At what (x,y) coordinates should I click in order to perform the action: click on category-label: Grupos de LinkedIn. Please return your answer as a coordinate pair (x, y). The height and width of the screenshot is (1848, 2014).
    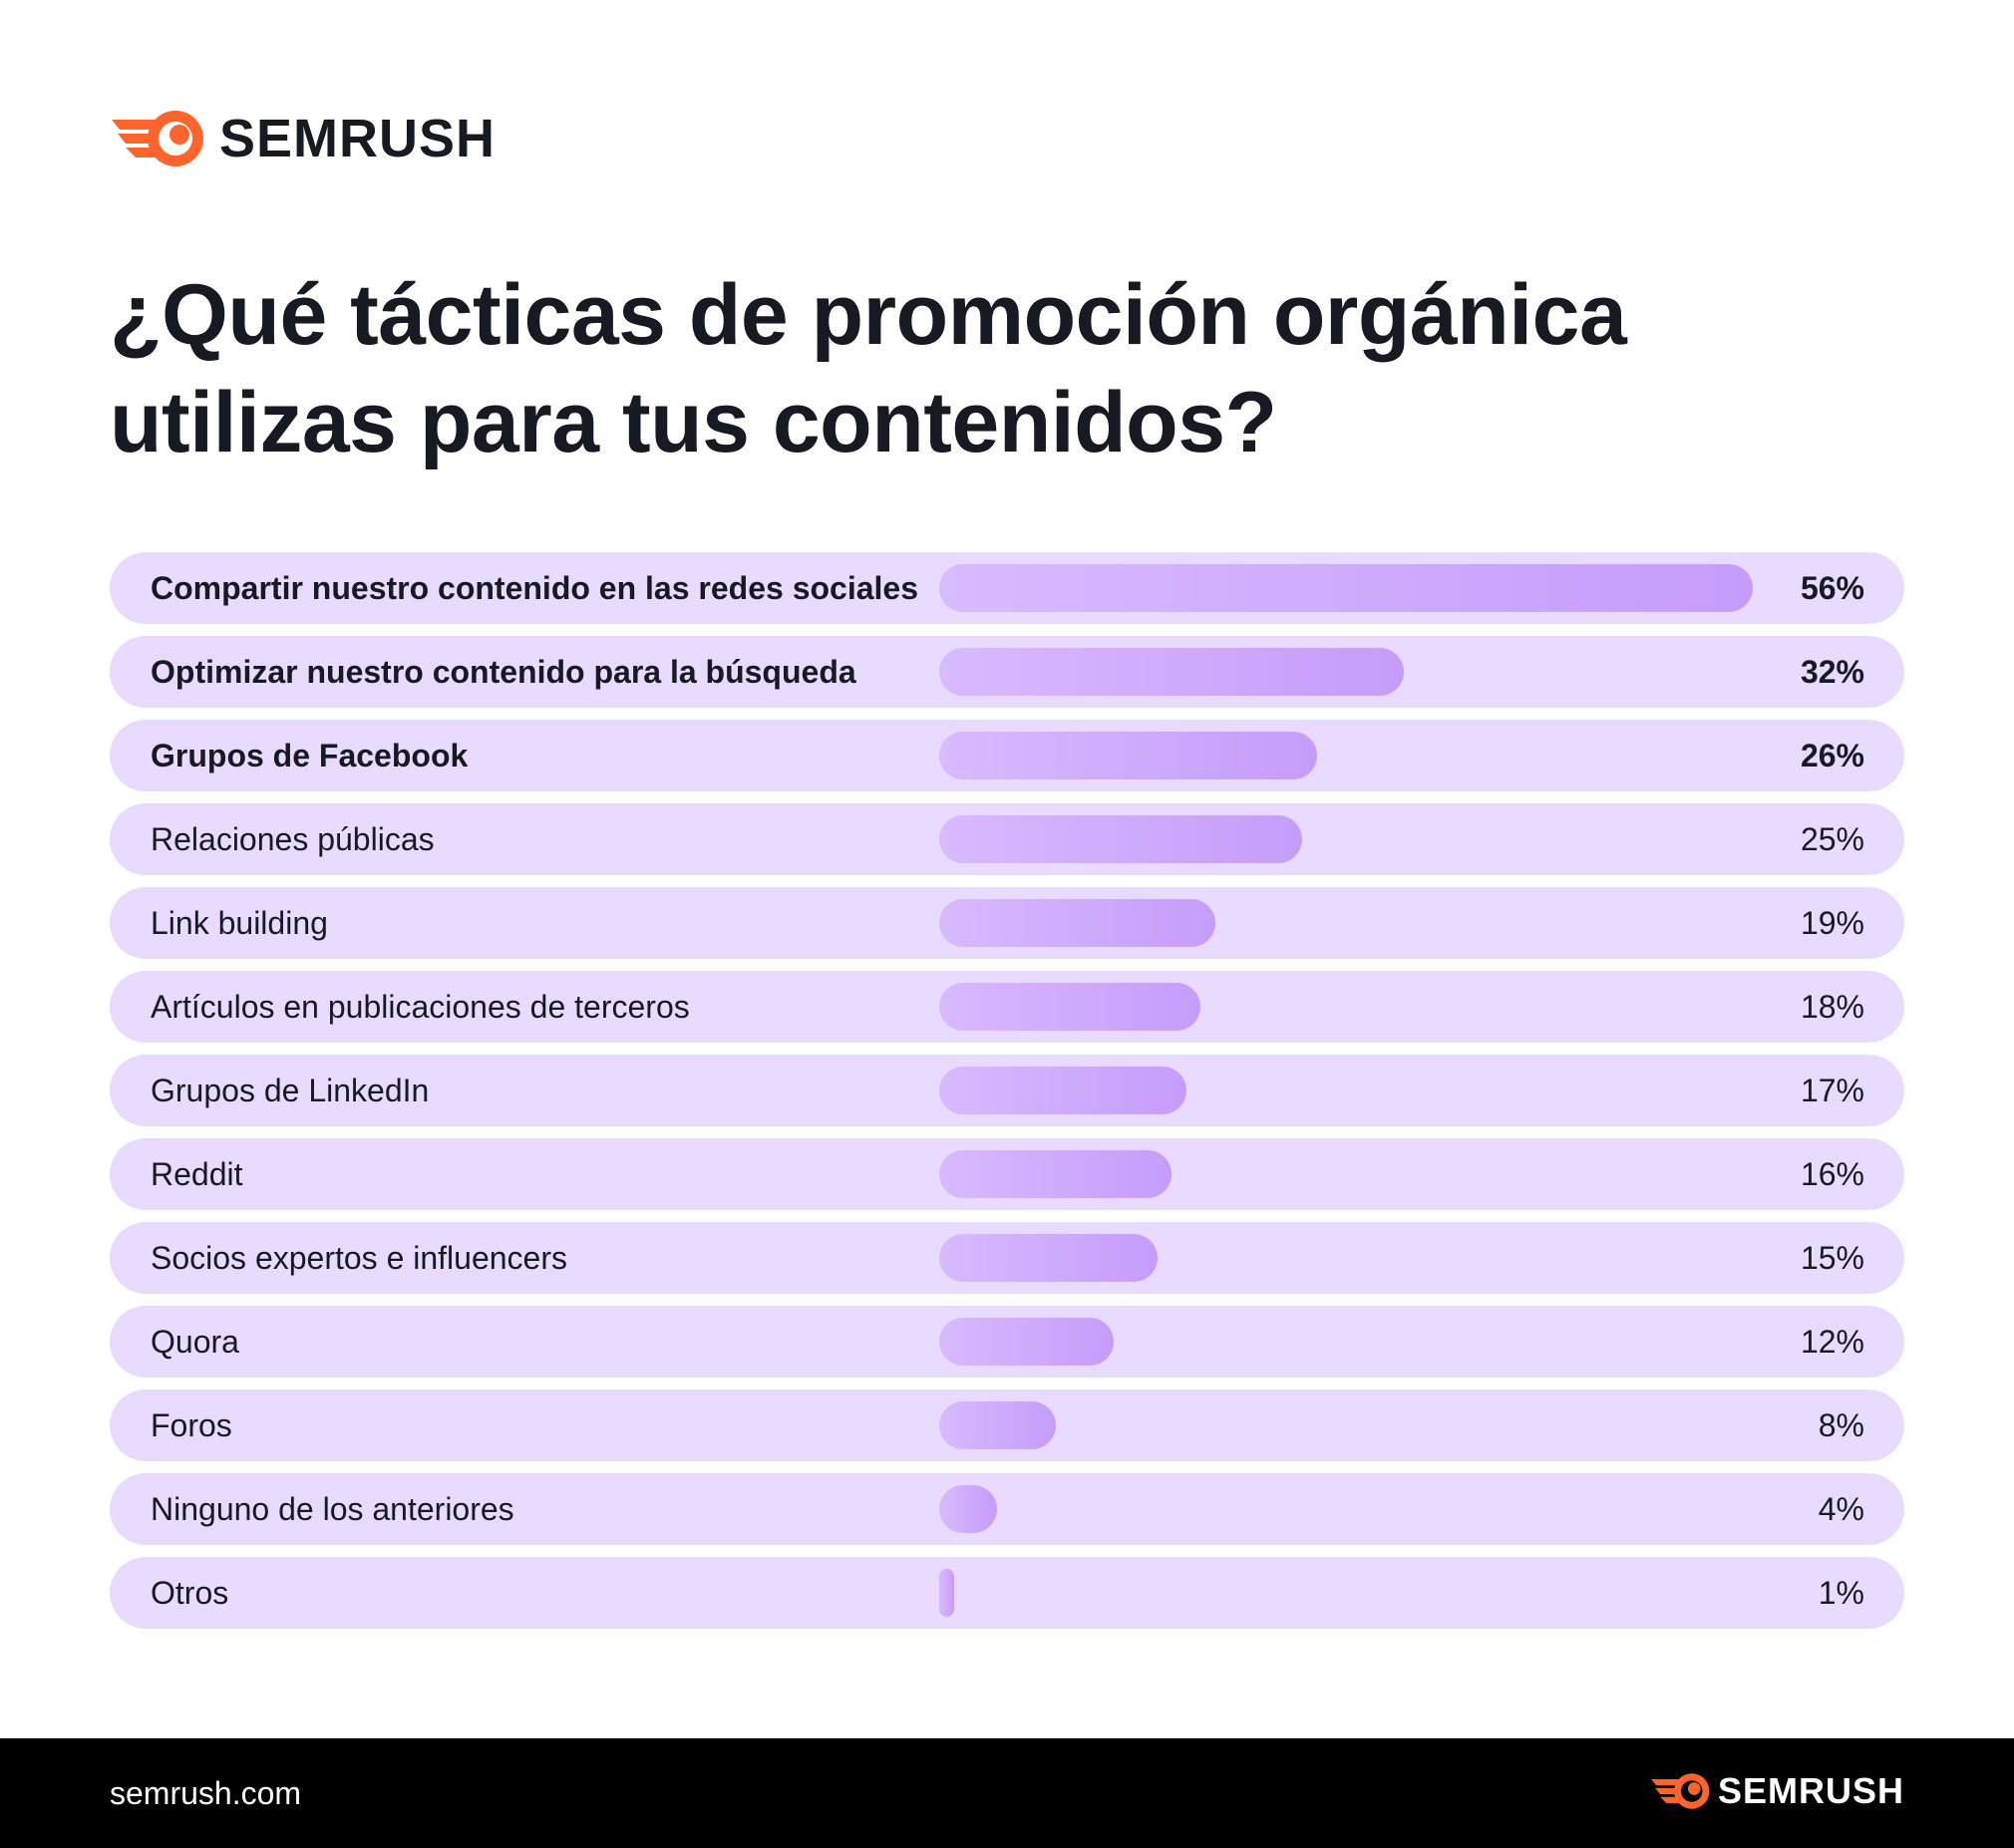
    Looking at the image, I should click on (290, 1090).